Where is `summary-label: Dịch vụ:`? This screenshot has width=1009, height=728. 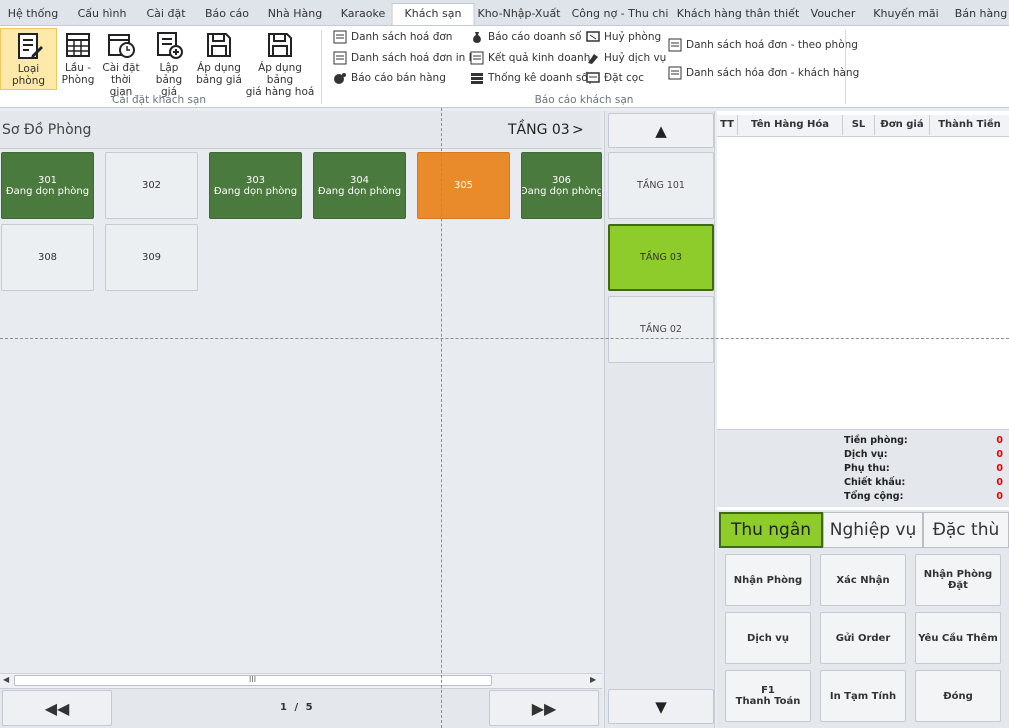 summary-label: Dịch vụ: is located at coordinates (866, 454).